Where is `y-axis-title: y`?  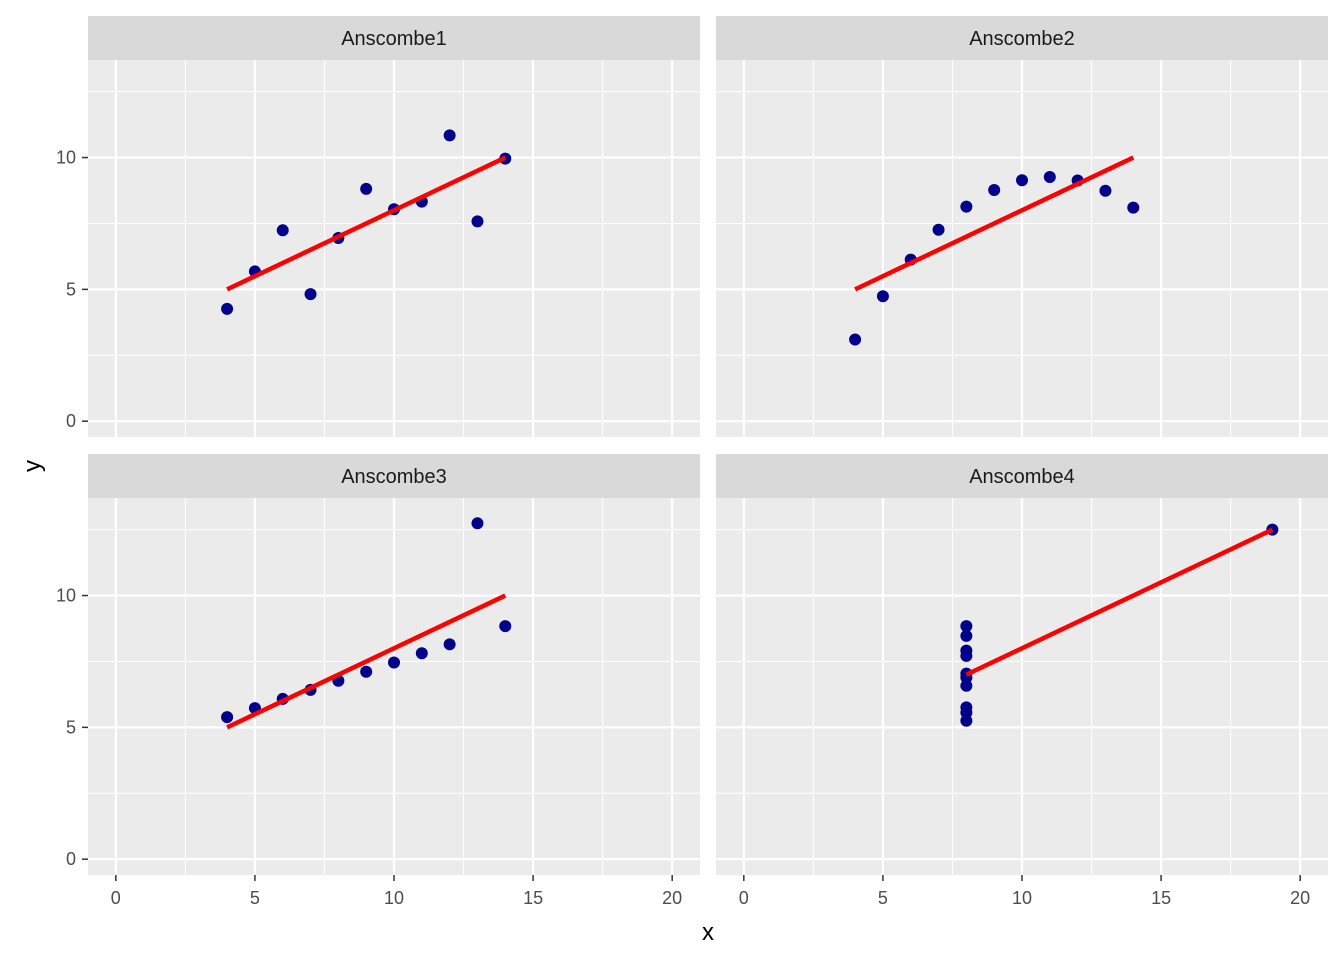 y-axis-title: y is located at coordinates (32, 466).